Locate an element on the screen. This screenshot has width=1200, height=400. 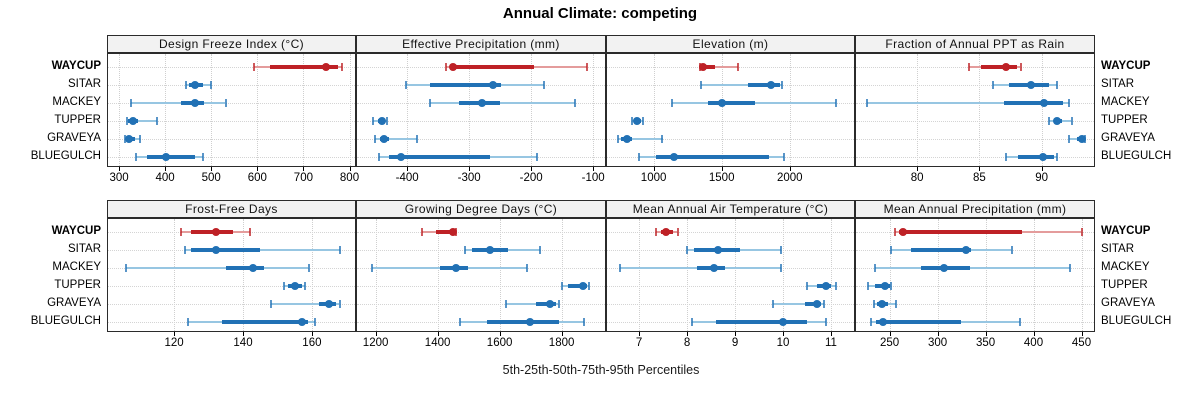
panel-strip: Design Freeze Index (°C) is located at coordinates (231, 44).